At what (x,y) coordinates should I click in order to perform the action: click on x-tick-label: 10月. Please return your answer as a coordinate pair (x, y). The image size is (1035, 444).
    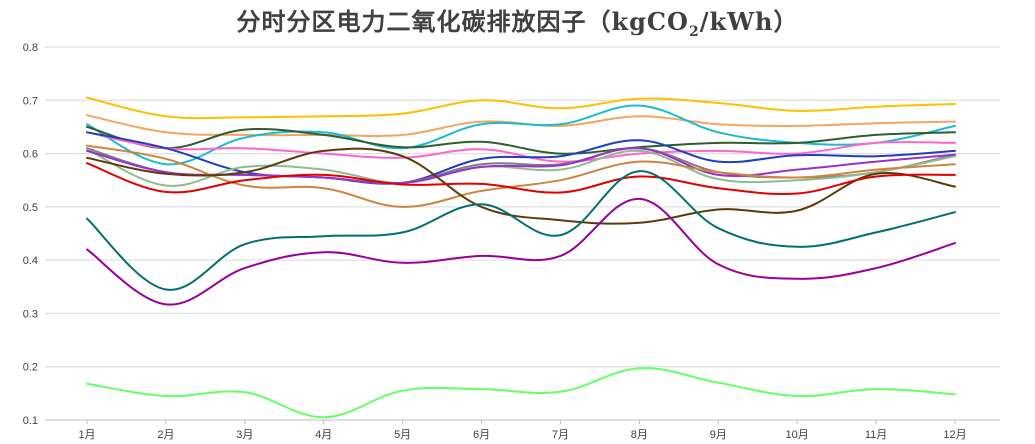
    Looking at the image, I should click on (797, 435).